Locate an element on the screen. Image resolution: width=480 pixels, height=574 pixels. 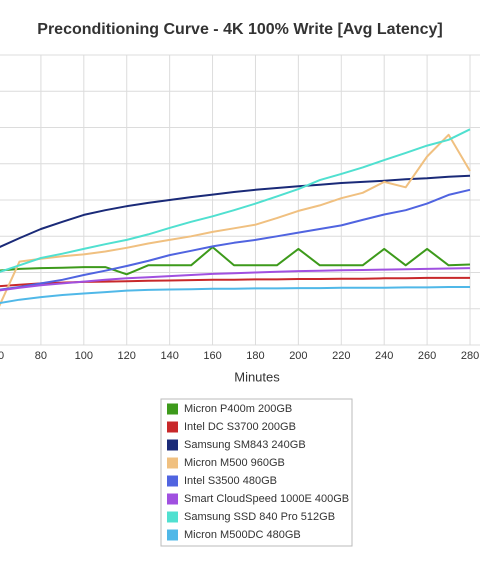
legend-label: Micron M500DC 480GB is located at coordinates (242, 535).